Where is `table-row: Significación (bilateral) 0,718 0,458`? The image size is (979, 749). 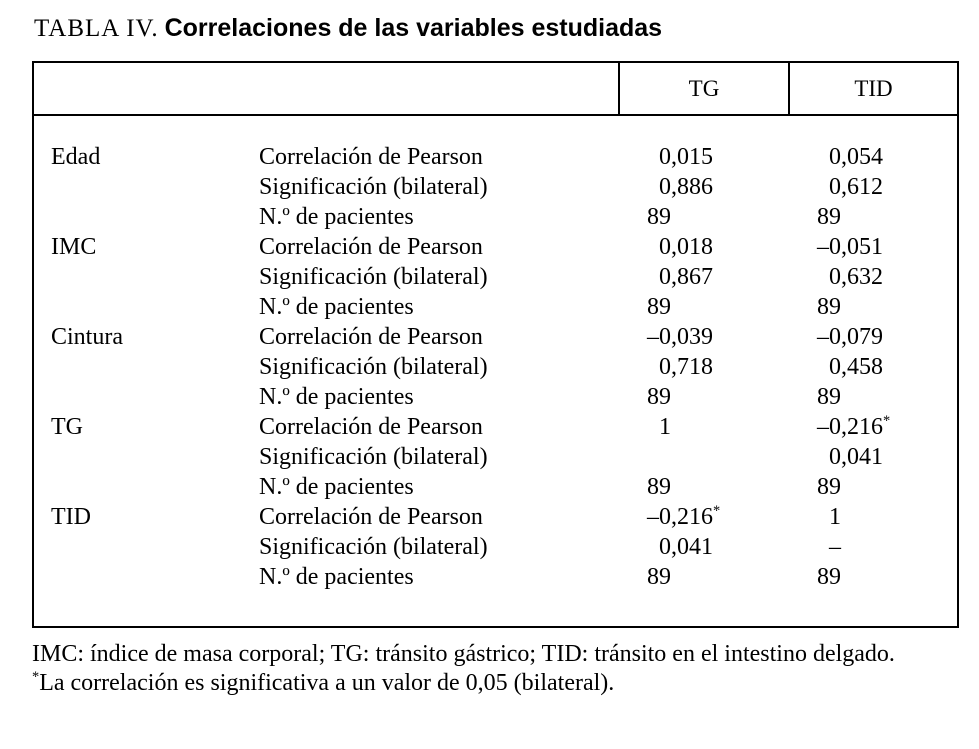 table-row: Significación (bilateral) 0,718 0,458 is located at coordinates (495, 367).